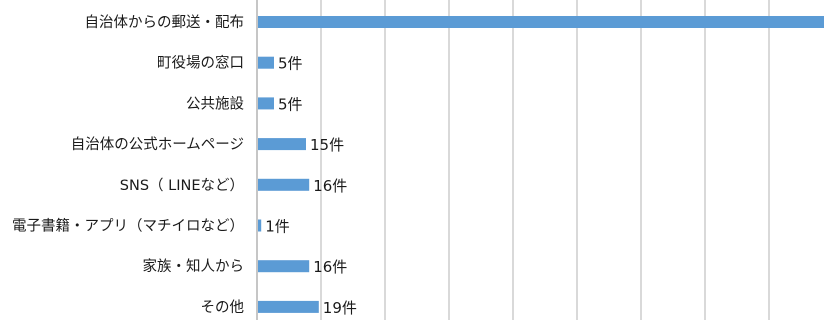 This screenshot has width=824, height=320. Describe the element at coordinates (215, 103) in the screenshot. I see `category-label: 公共施設` at that location.